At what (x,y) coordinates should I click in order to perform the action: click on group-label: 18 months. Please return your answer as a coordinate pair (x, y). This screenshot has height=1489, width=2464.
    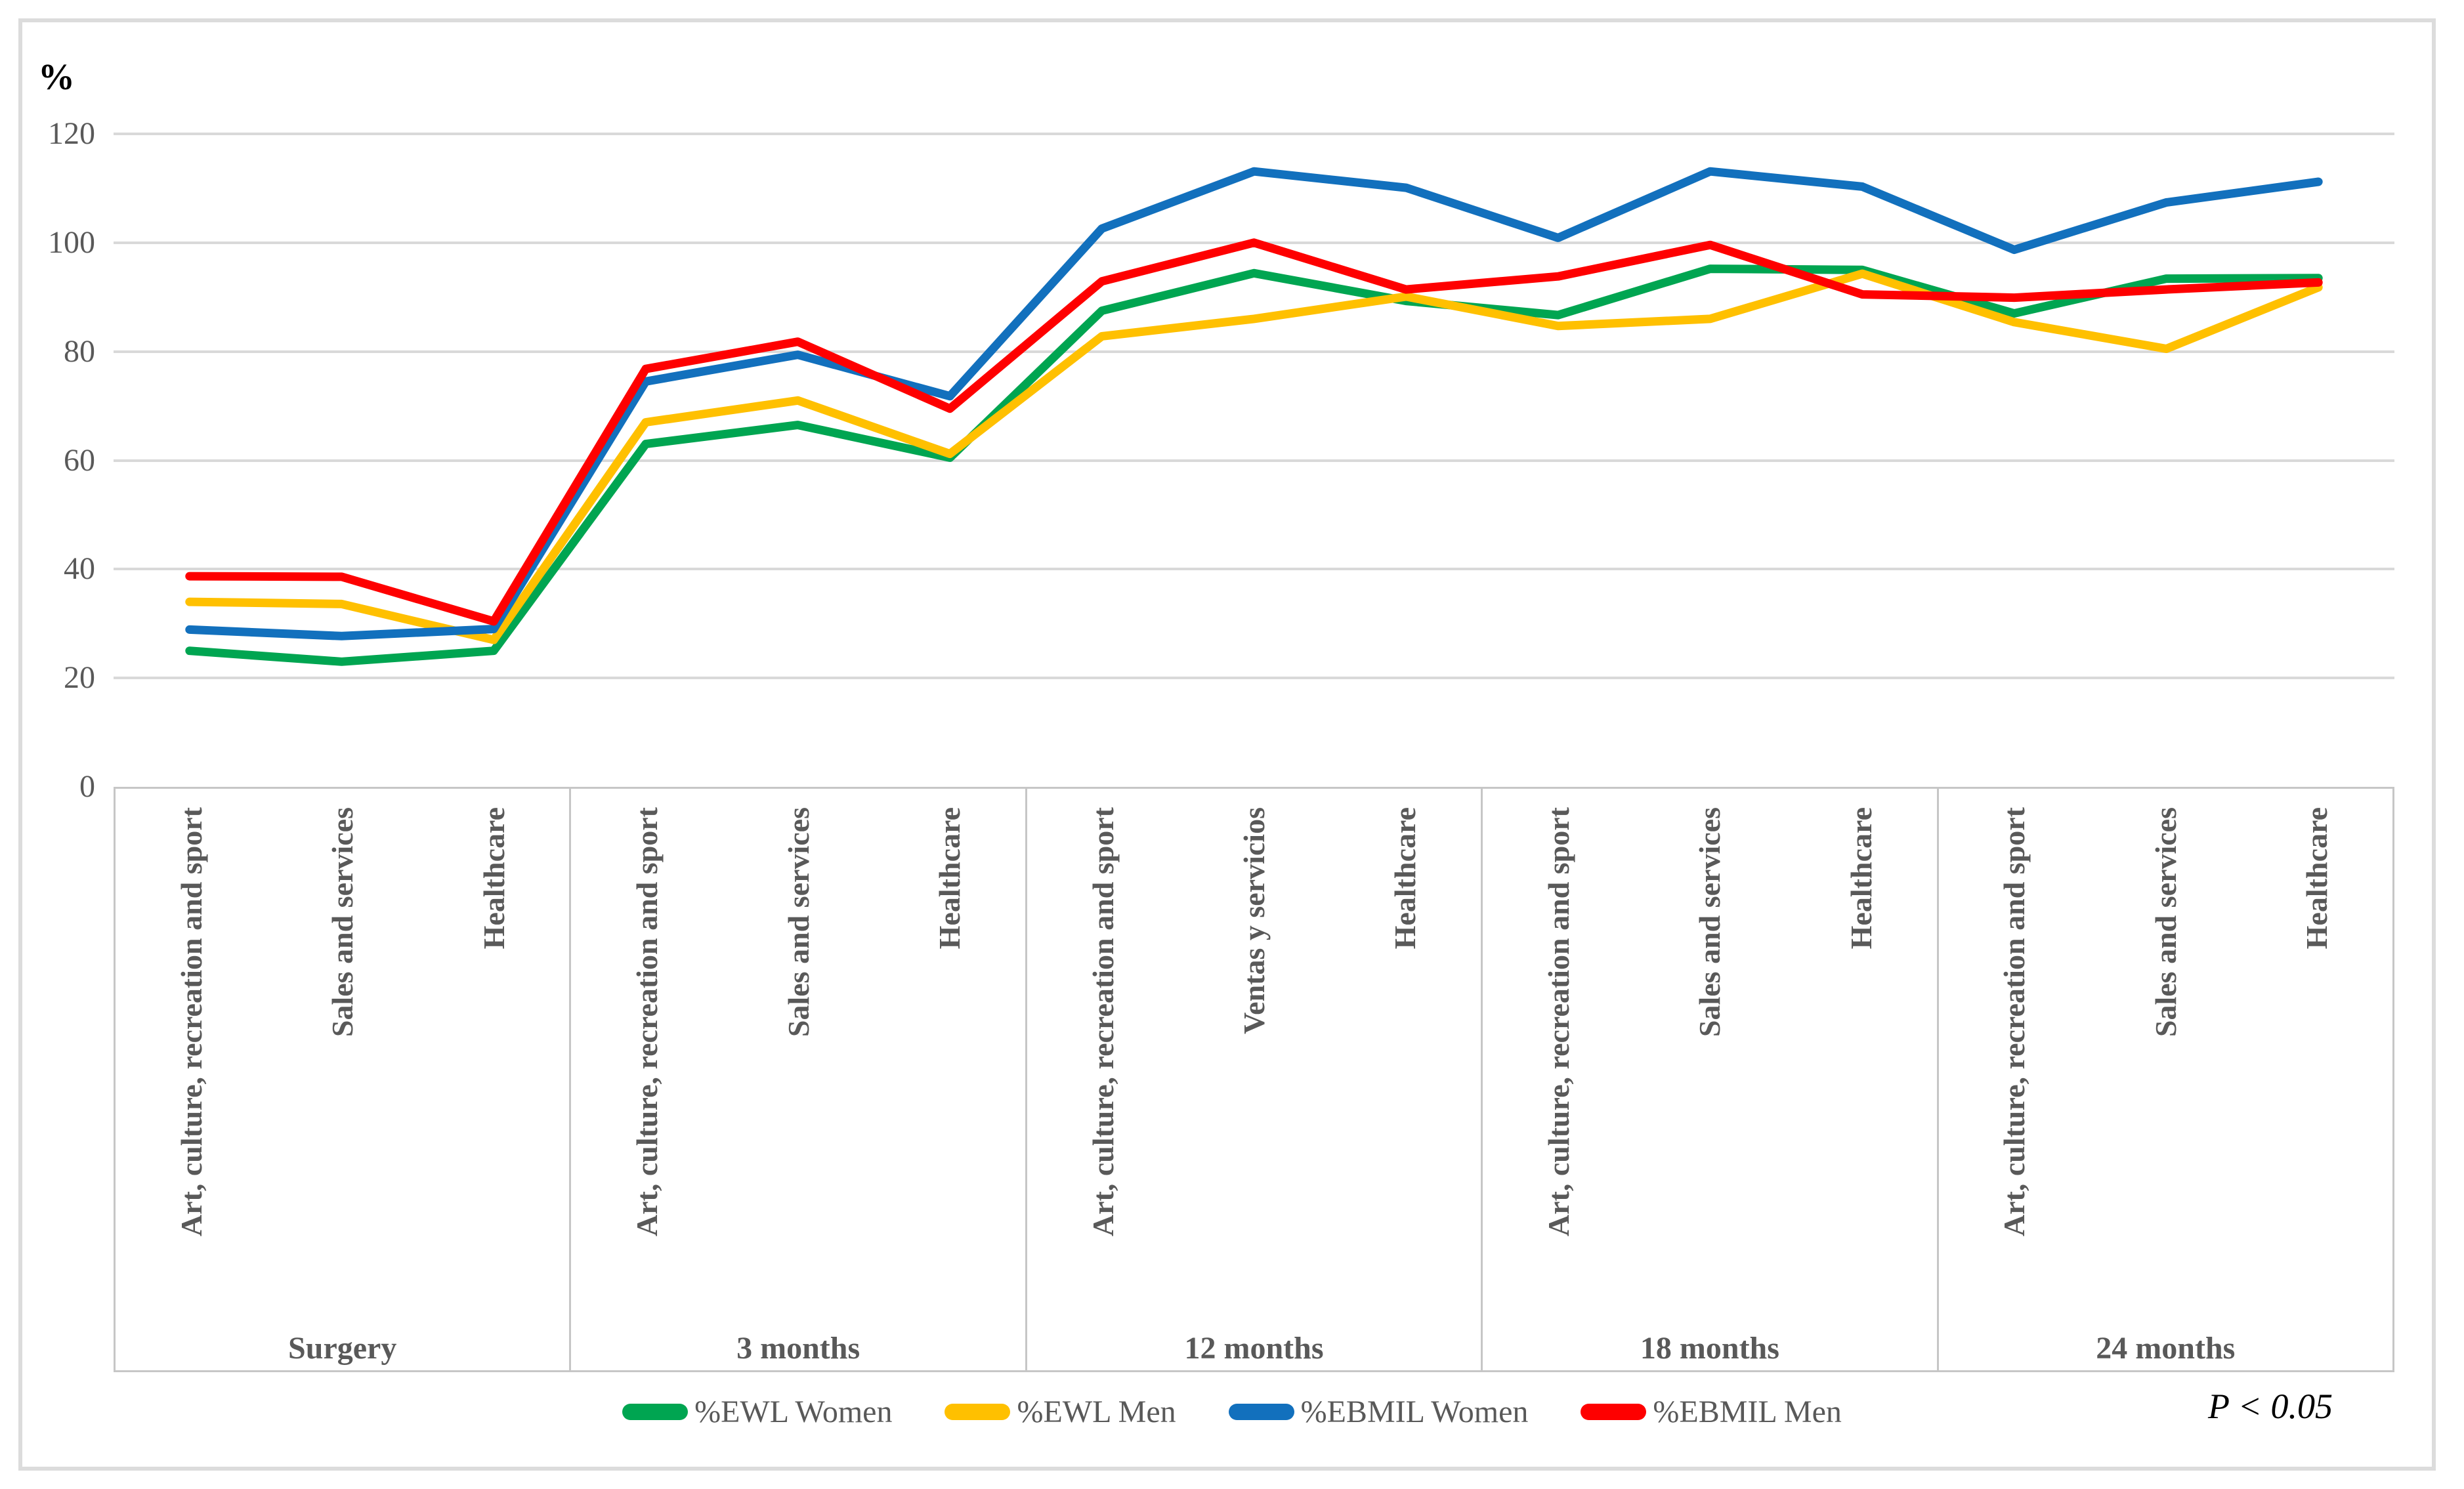
    Looking at the image, I should click on (1710, 1348).